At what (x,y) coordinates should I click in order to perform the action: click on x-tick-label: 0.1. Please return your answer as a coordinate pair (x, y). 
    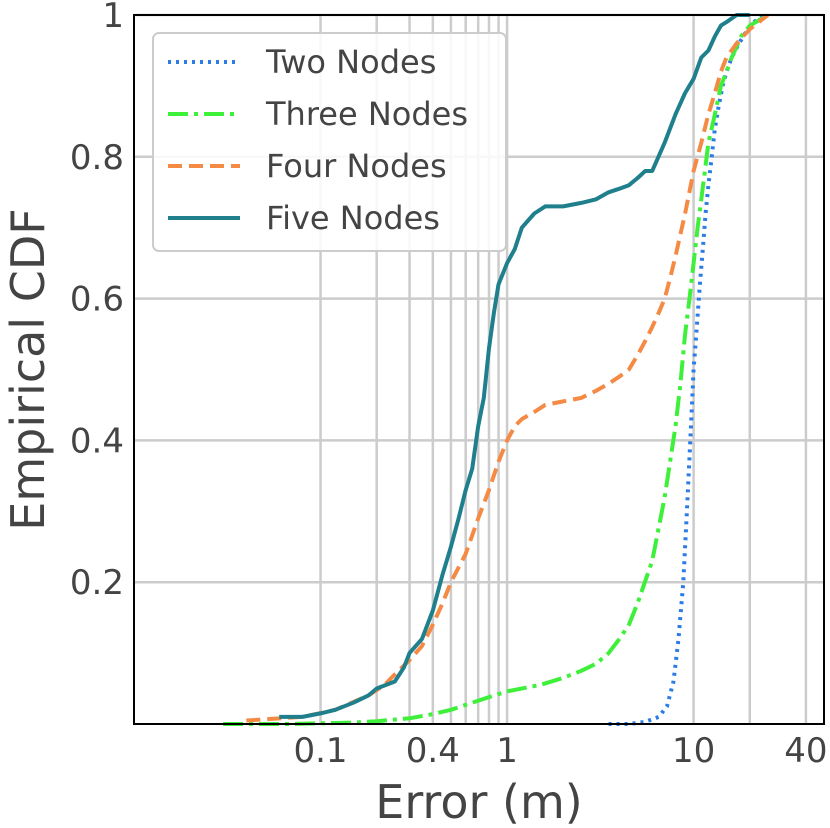
    Looking at the image, I should click on (320, 751).